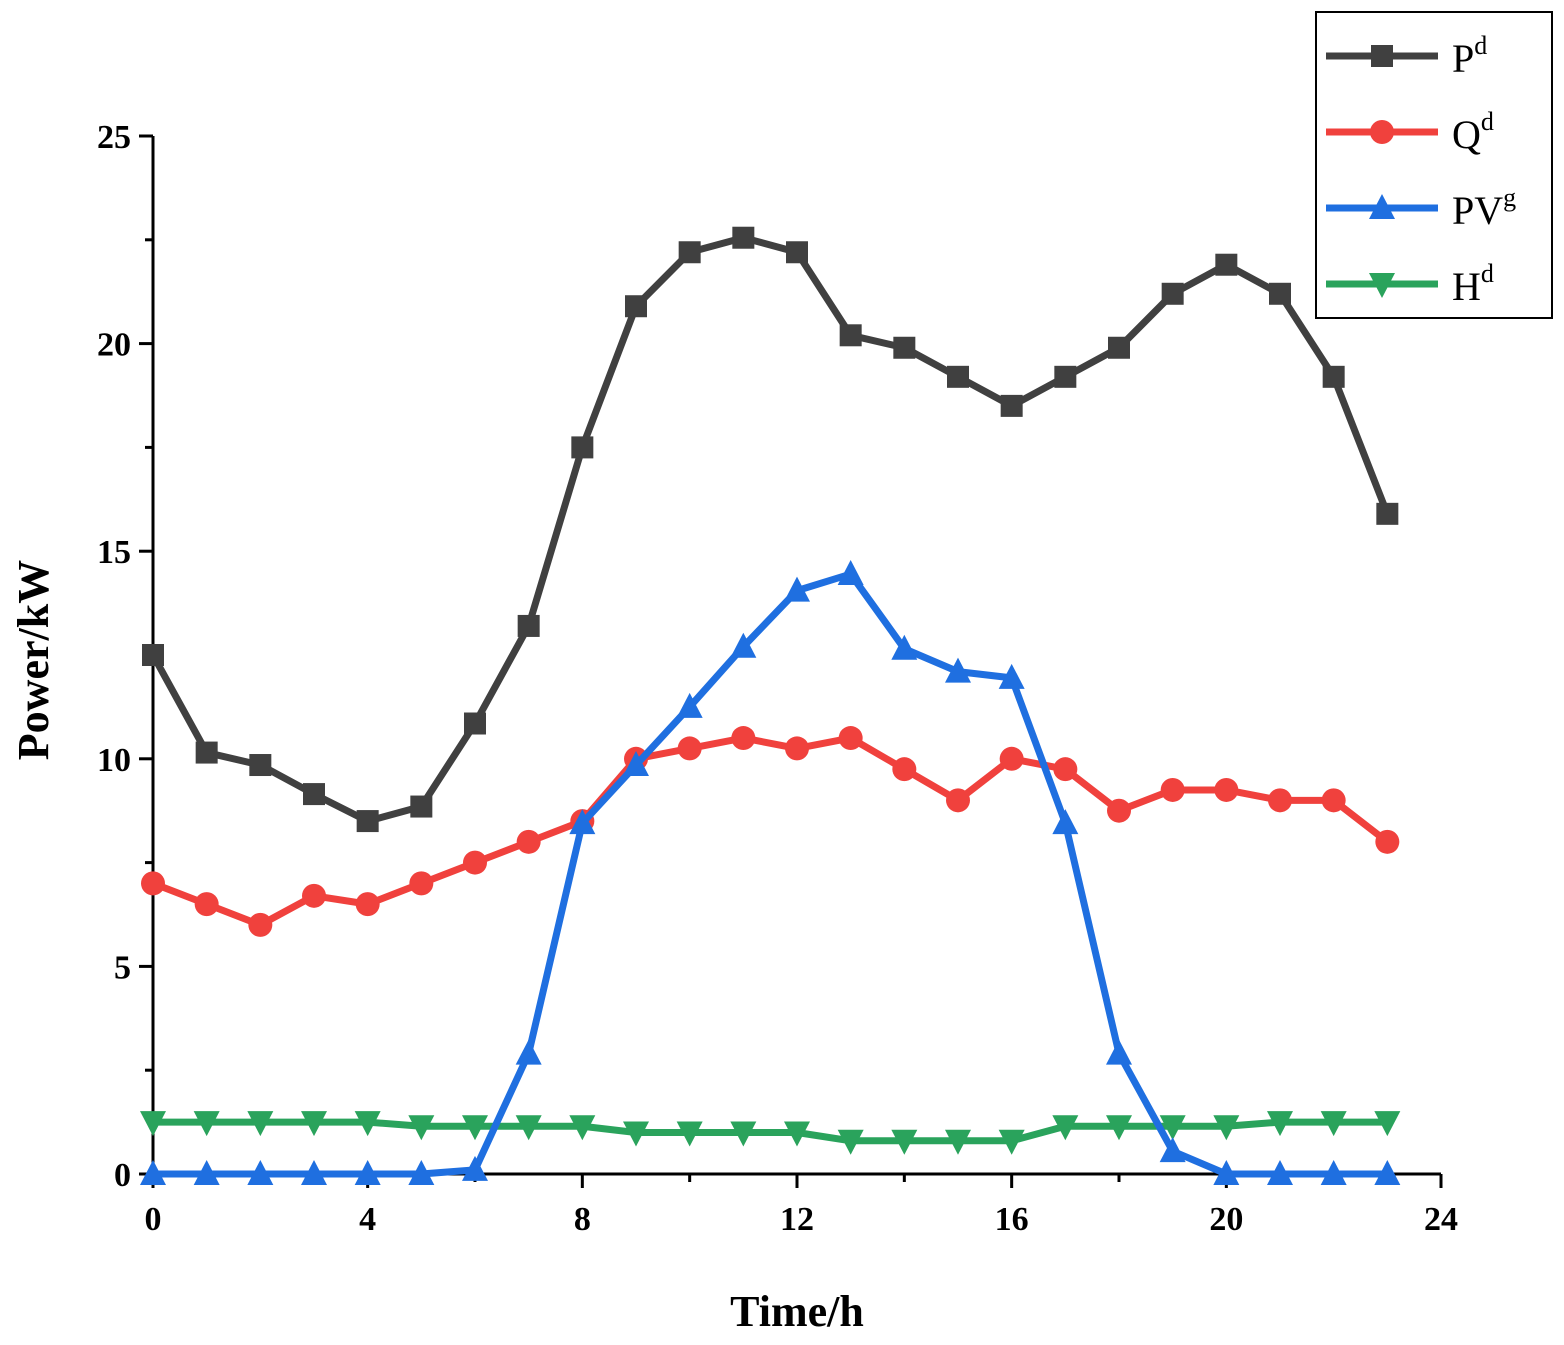  Describe the element at coordinates (1382, 132) in the screenshot. I see `legend-marker` at that location.